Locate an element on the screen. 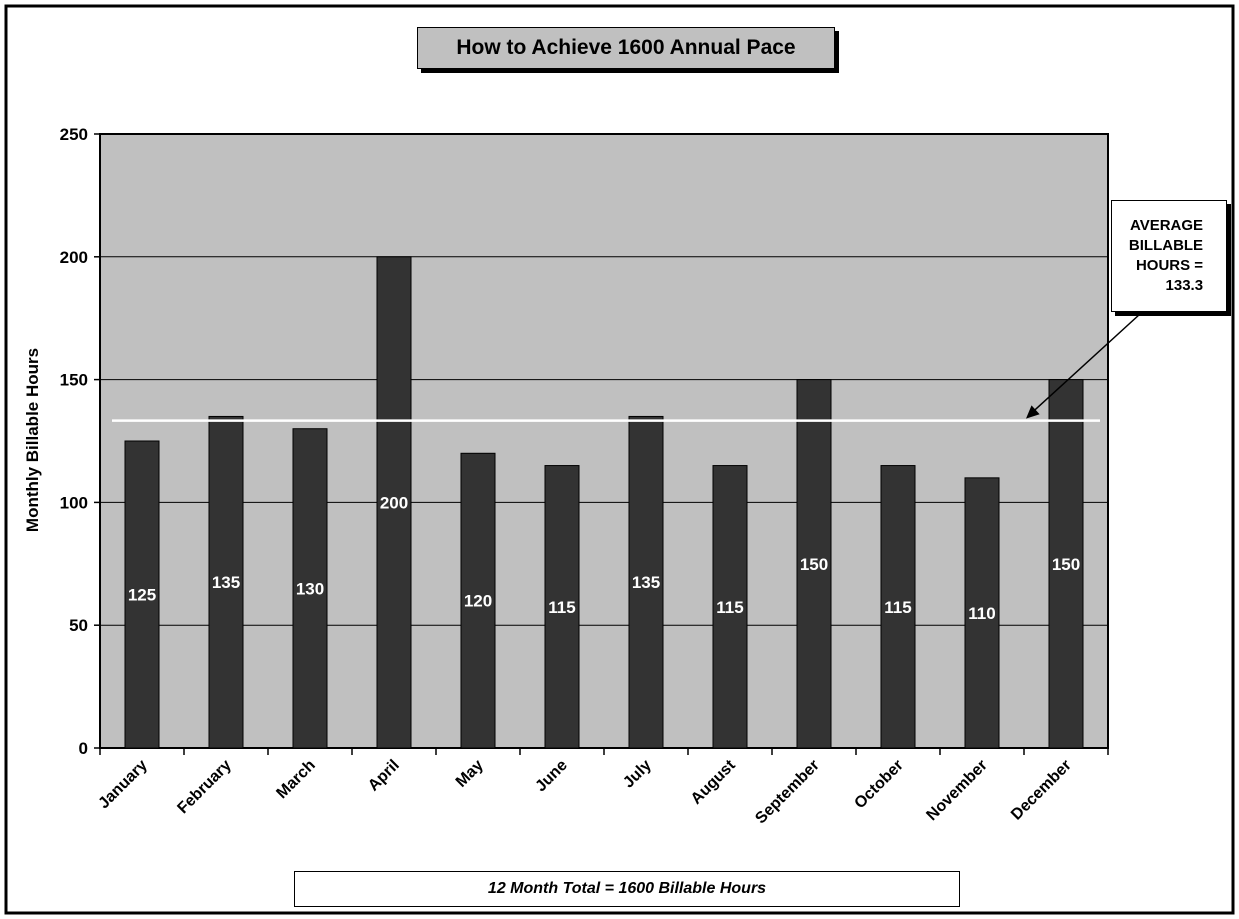 This screenshot has width=1239, height=919. y-tick-label: 150 is located at coordinates (74, 380).